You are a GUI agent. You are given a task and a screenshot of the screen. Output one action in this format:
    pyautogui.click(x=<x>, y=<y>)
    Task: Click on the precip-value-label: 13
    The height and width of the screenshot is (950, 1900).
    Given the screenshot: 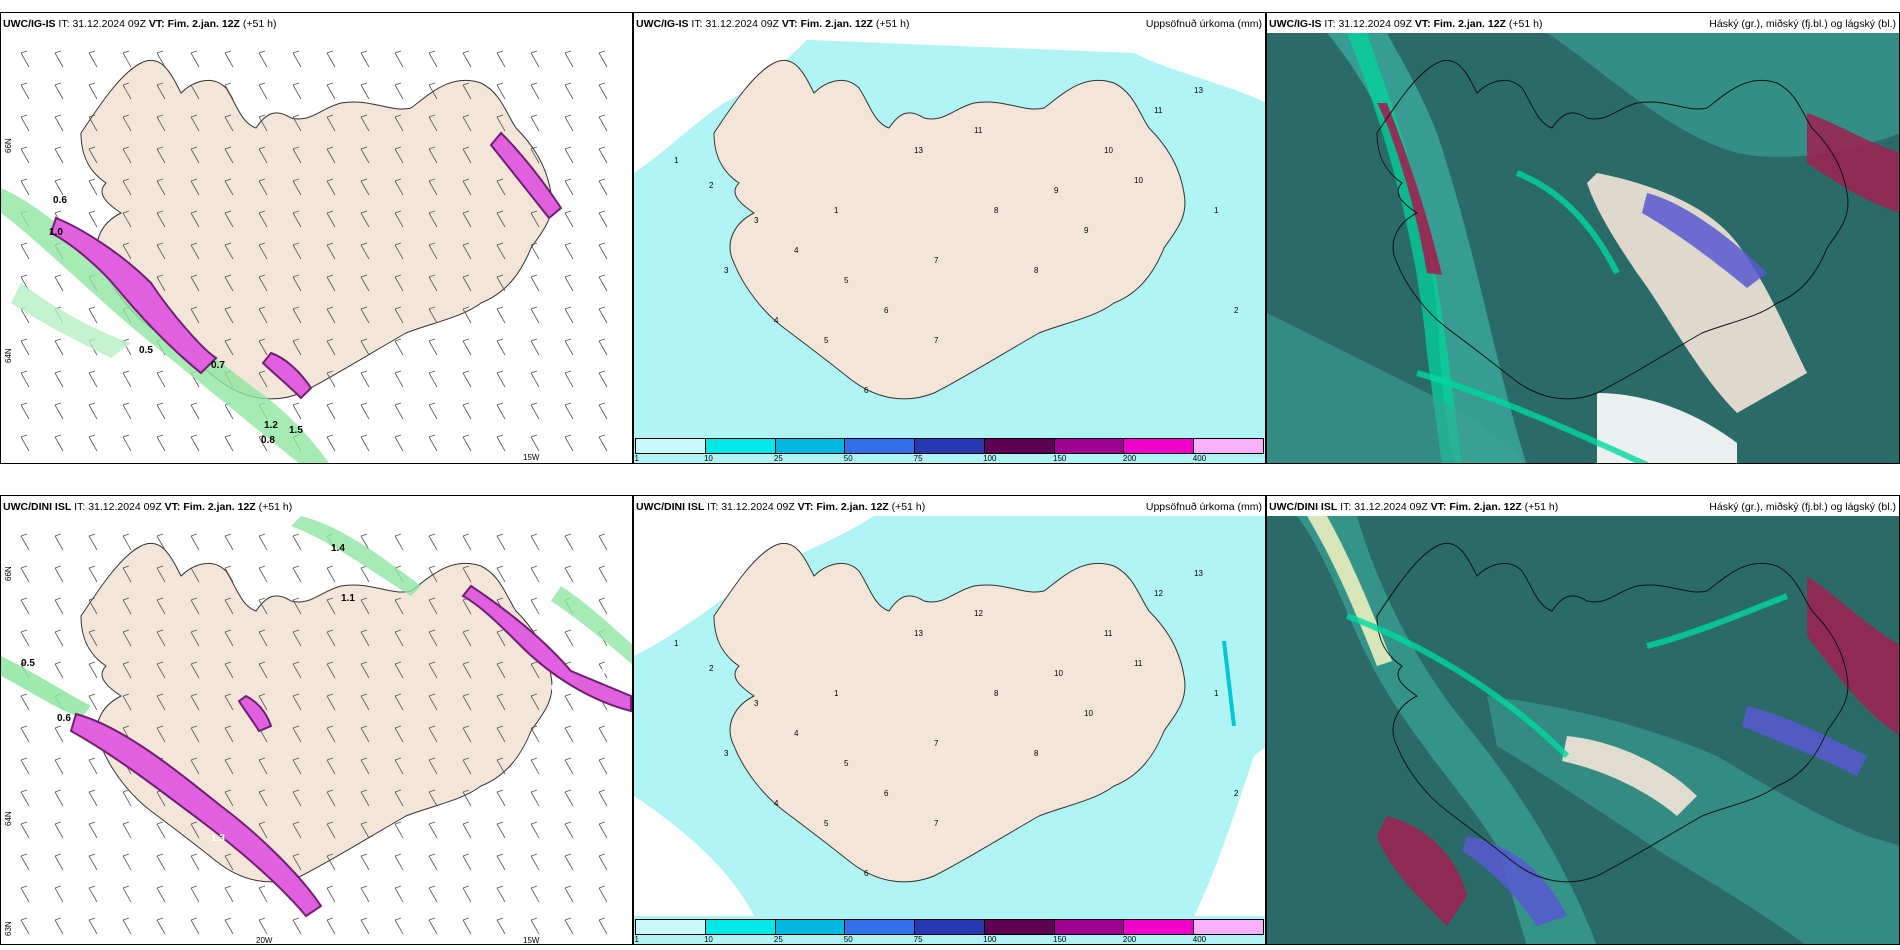 What is the action you would take?
    pyautogui.click(x=1198, y=90)
    